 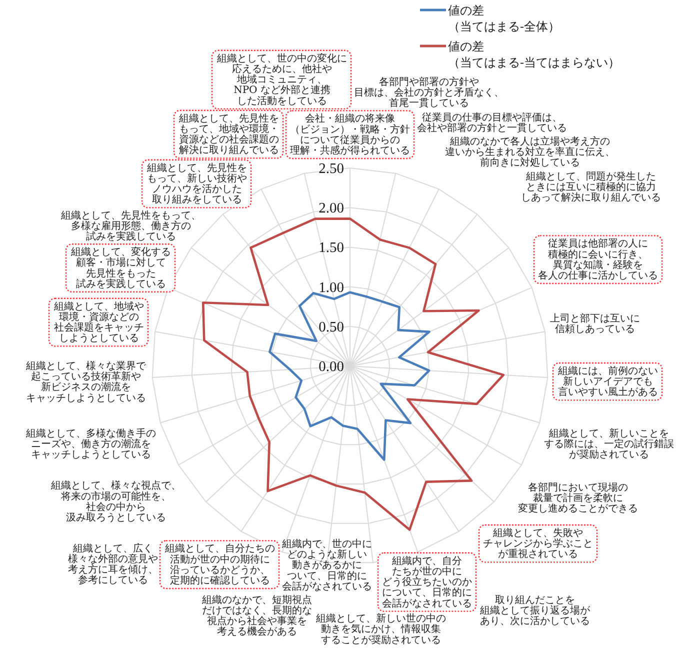 What do you see at coordinates (331, 288) in the screenshot?
I see `y-tick-label: 1.00` at bounding box center [331, 288].